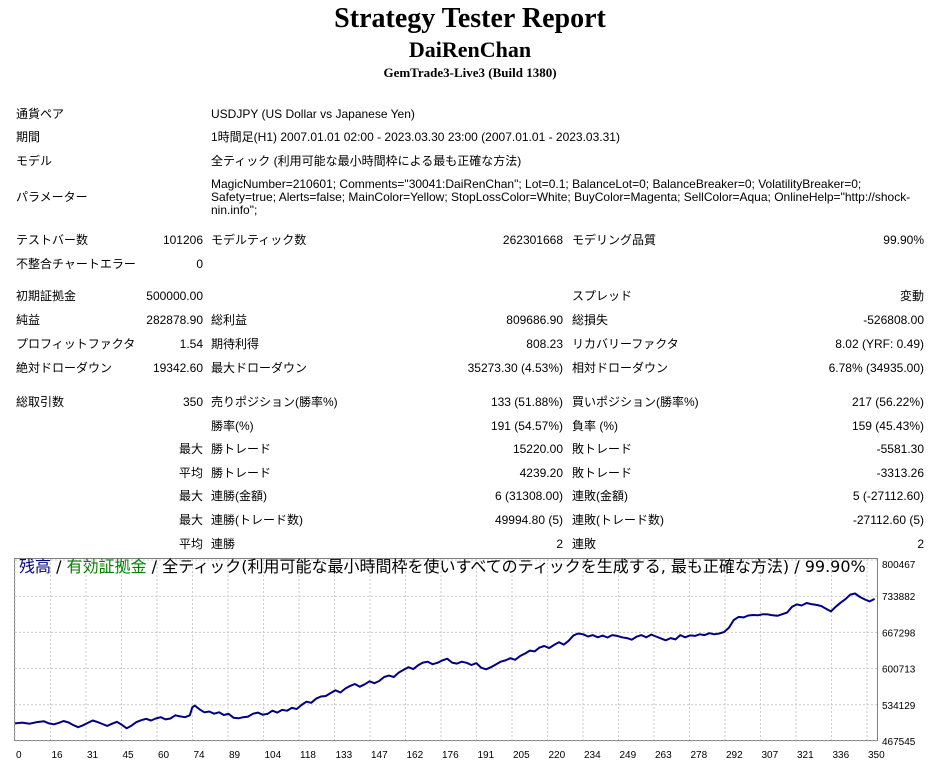 This screenshot has width=940, height=772. Describe the element at coordinates (888, 520) in the screenshot. I see `cons-losses-count-value: -27112.60 (5)` at that location.